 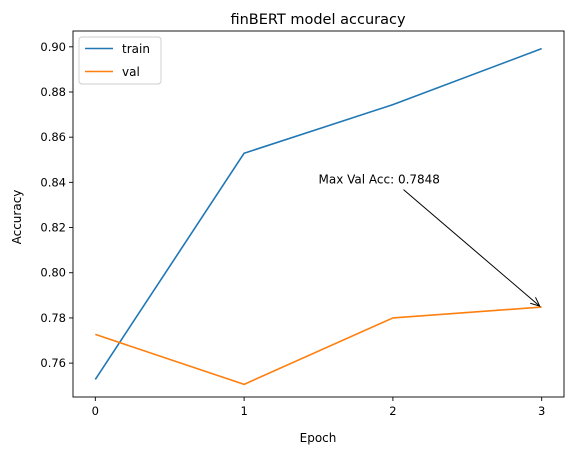 I want to click on y-axis-label: Accuracy, so click(x=17, y=217).